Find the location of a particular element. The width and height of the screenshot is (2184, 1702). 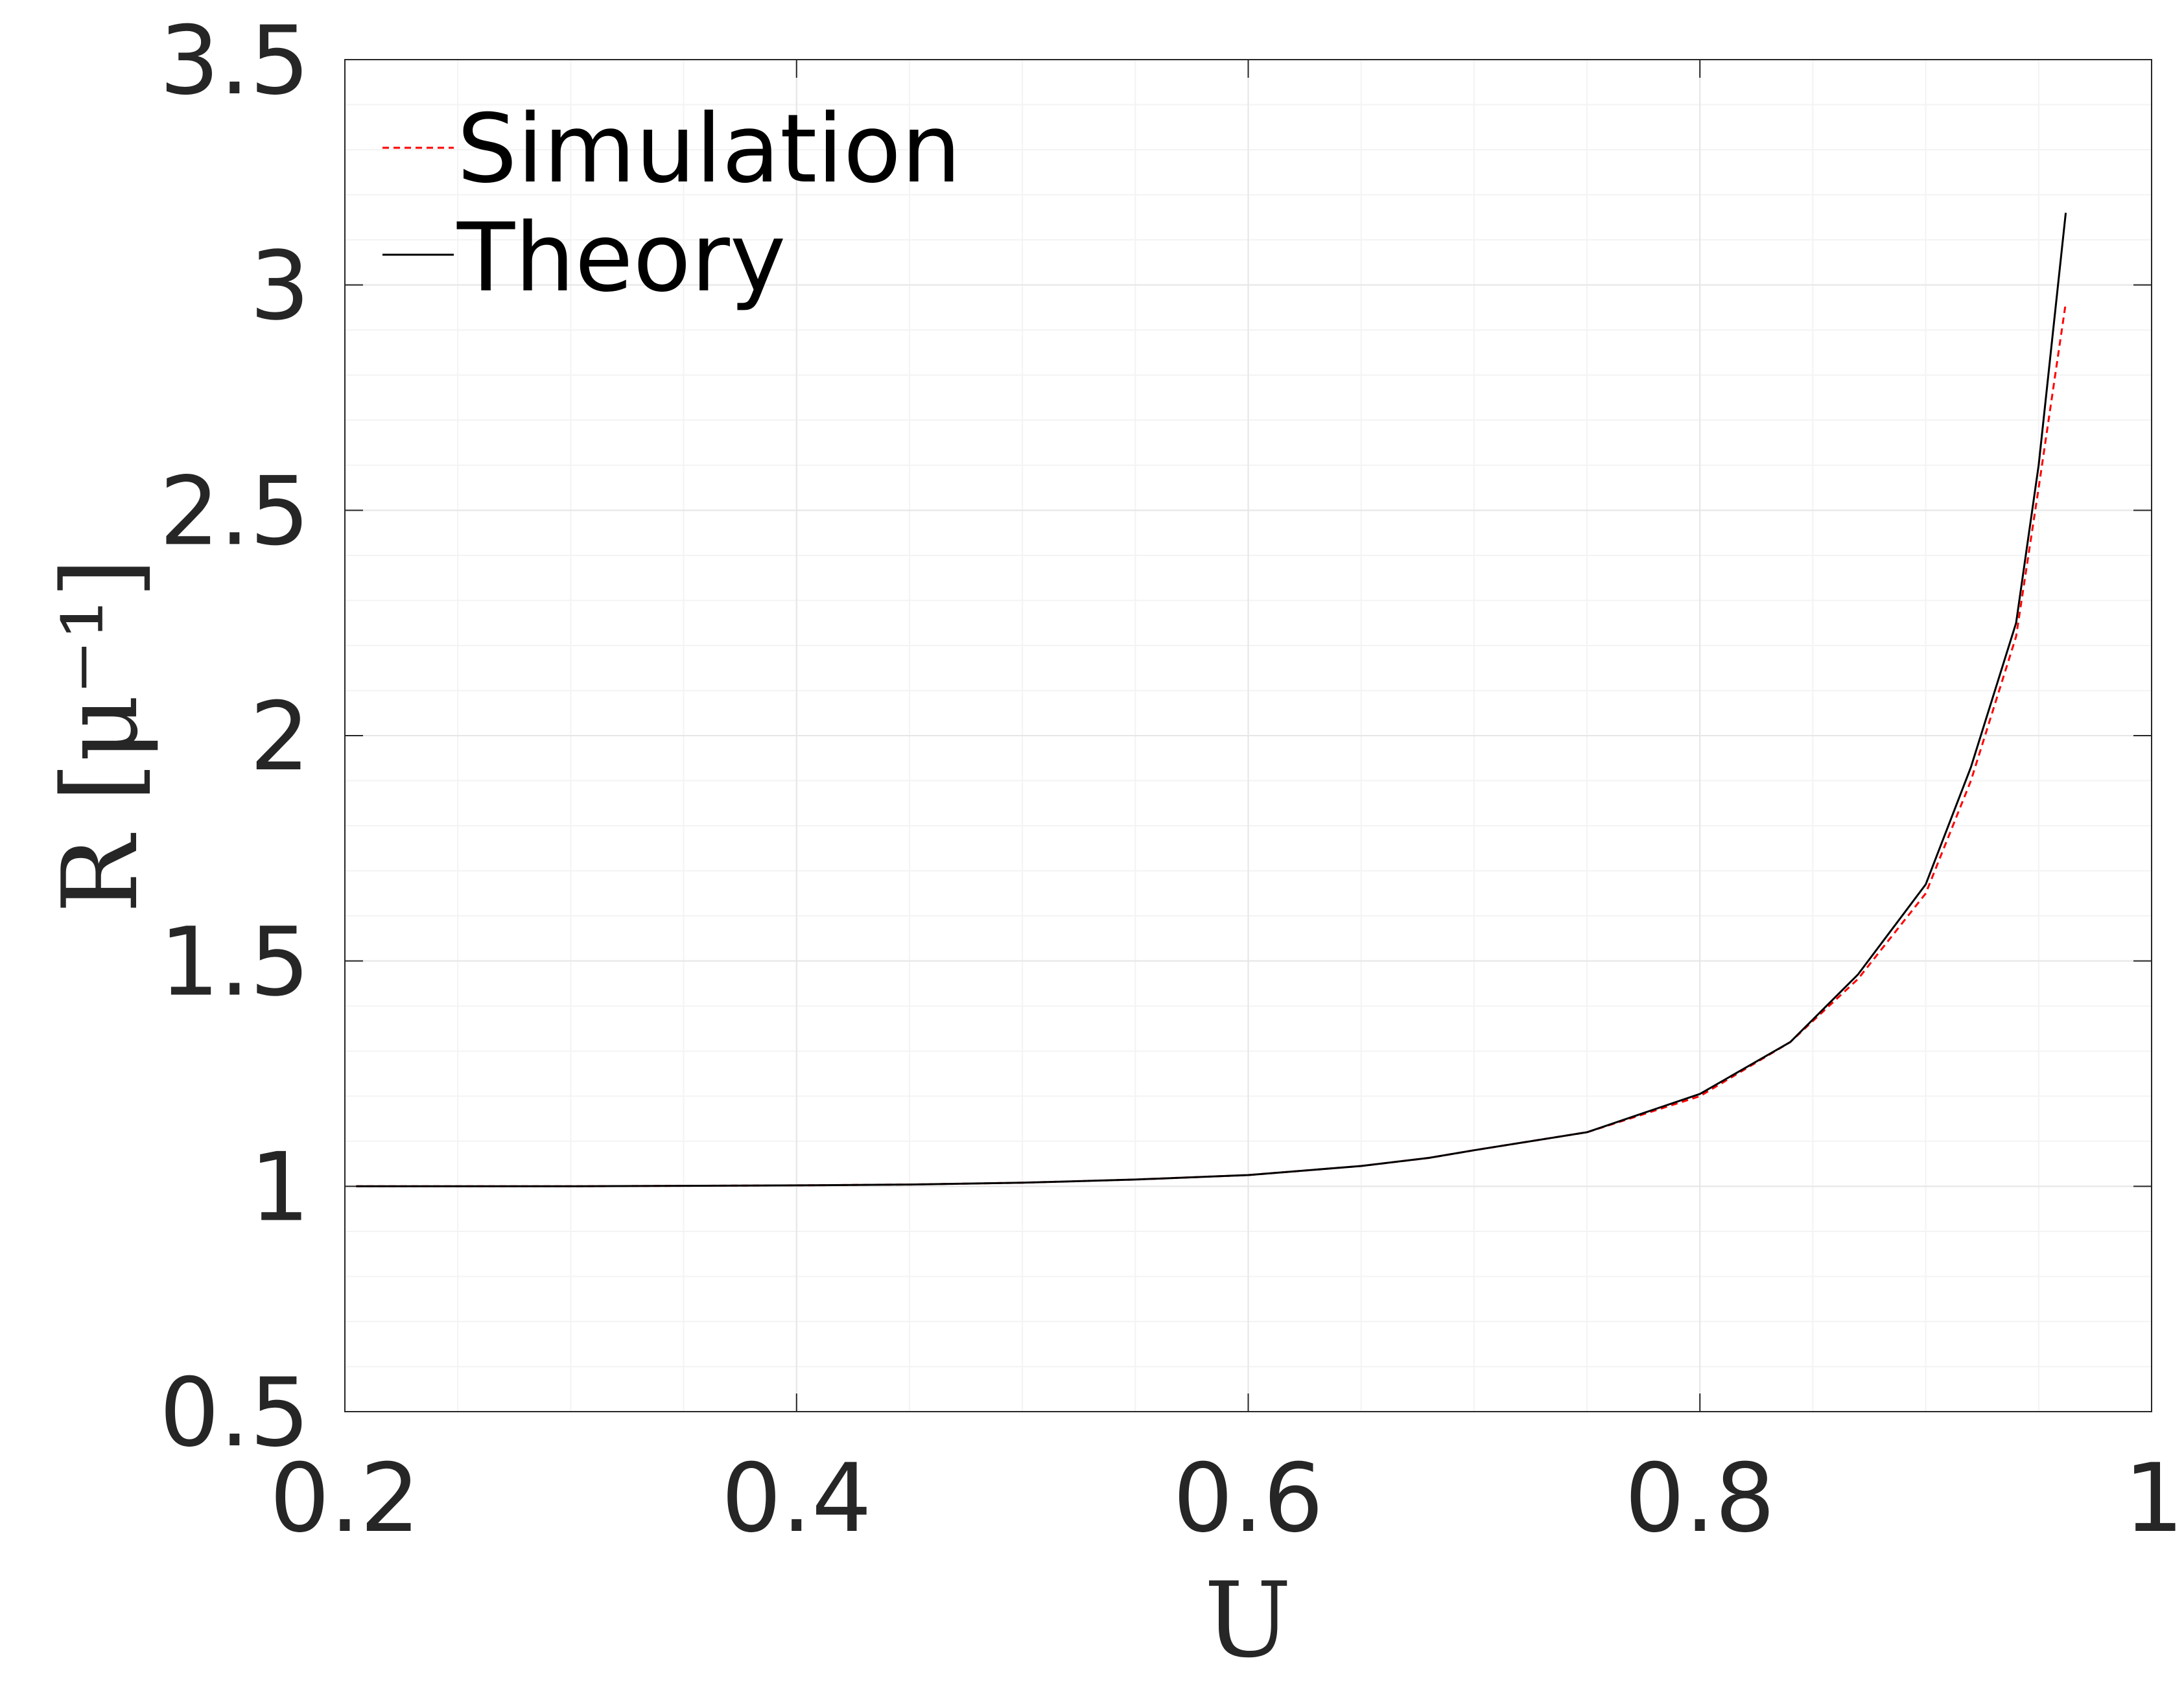

y-tick-label: 2 is located at coordinates (280, 737).